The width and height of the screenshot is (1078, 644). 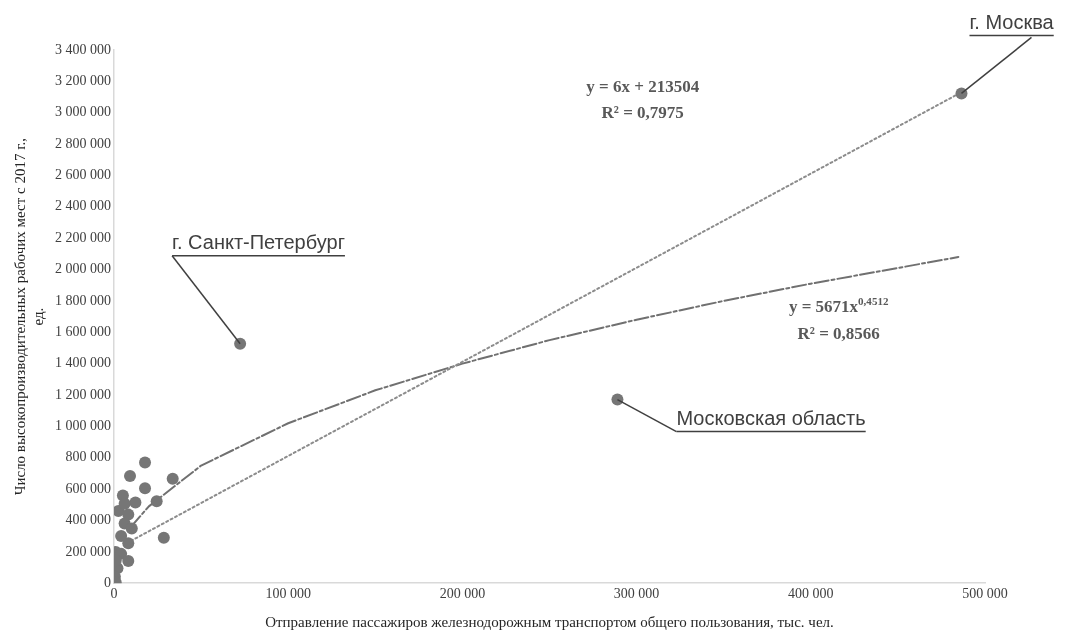 I want to click on y-tick-label: 2 600 000, so click(x=83, y=175).